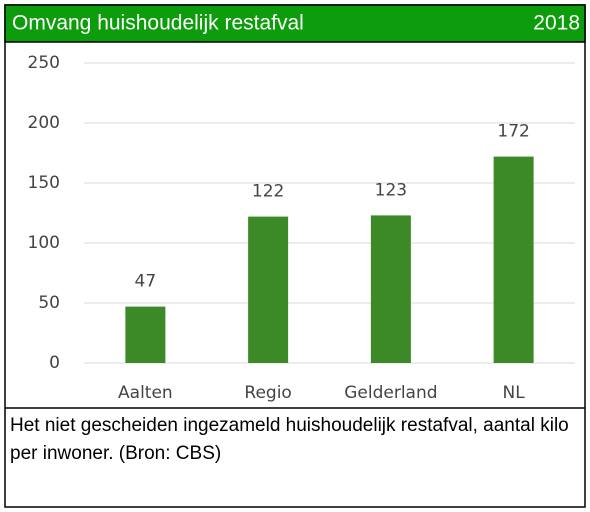 The image size is (590, 512). I want to click on data-label: 47, so click(146, 282).